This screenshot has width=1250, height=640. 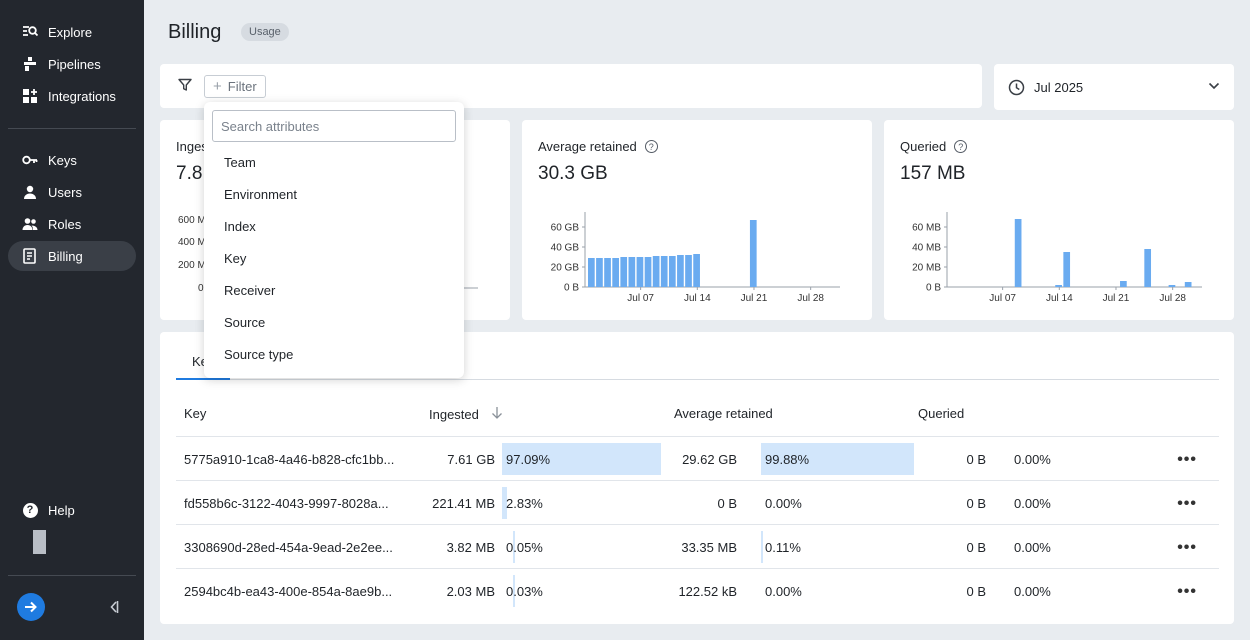 I want to click on dropdown-item-source: Source, so click(x=245, y=322).